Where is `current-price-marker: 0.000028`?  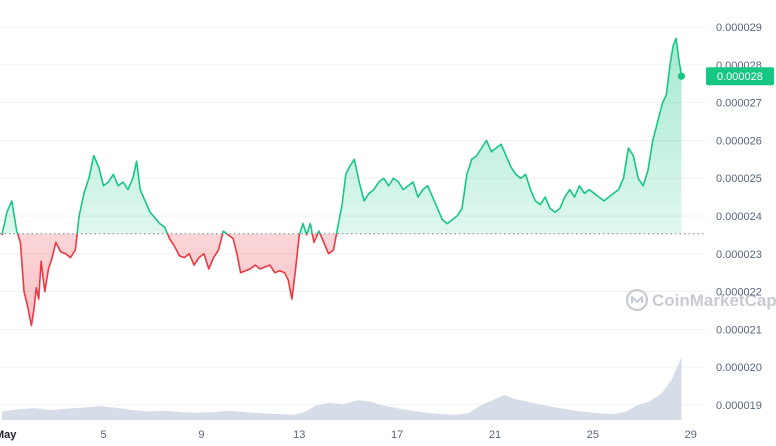
current-price-marker: 0.000028 is located at coordinates (725, 76).